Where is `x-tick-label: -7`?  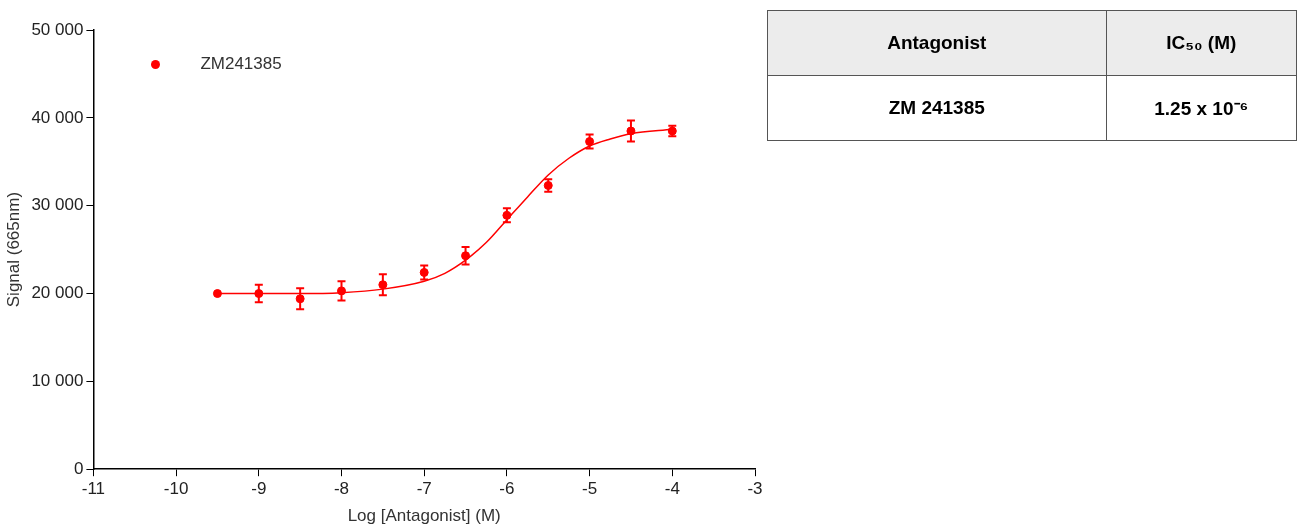 x-tick-label: -7 is located at coordinates (424, 489).